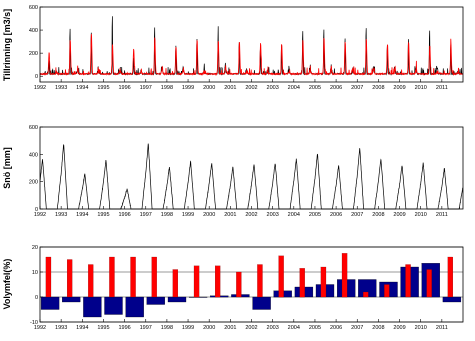 This screenshot has height=341, width=475. I want to click on y-tick-label: 10, so click(35, 273).